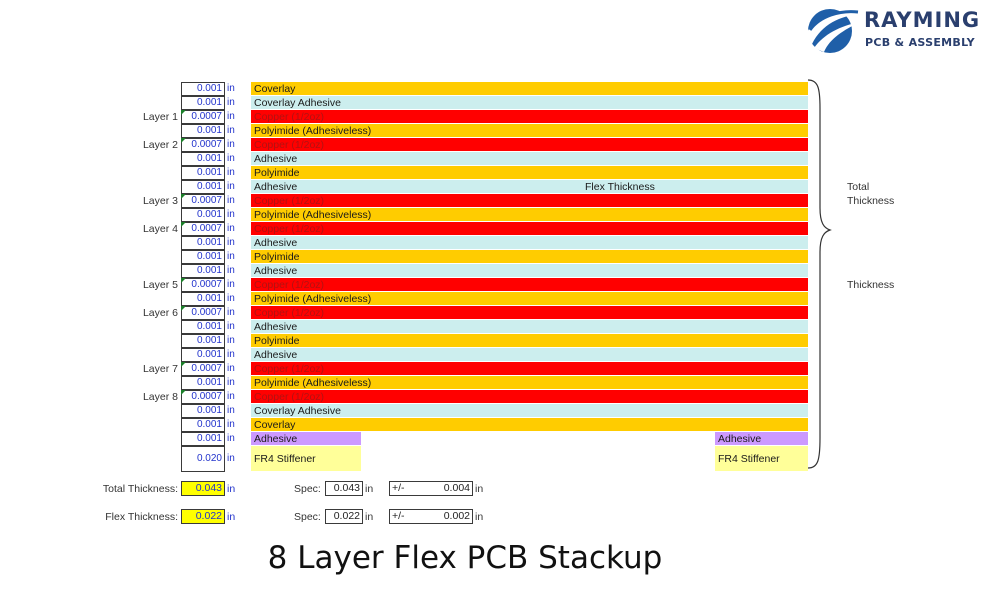  What do you see at coordinates (203, 516) in the screenshot?
I see `flex-thickness-value: 0.022` at bounding box center [203, 516].